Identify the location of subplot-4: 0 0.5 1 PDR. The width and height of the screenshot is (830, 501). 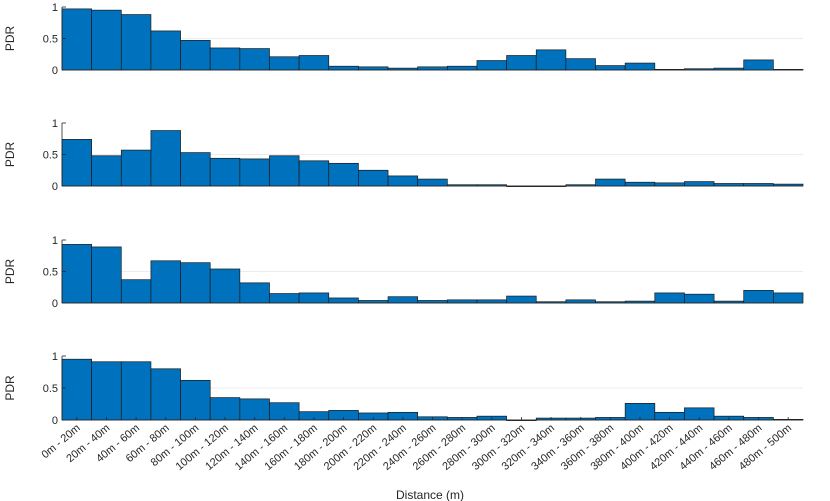
(403, 389).